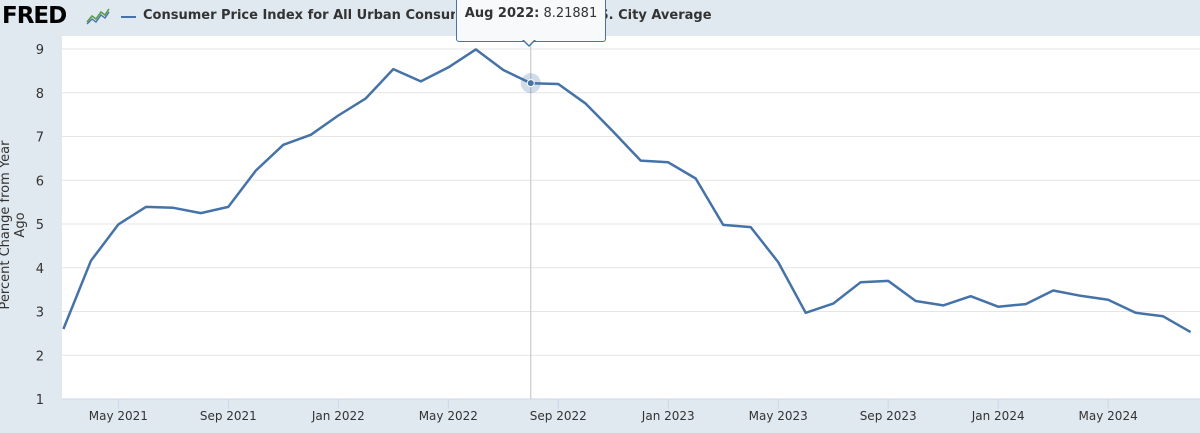 The width and height of the screenshot is (1200, 433). Describe the element at coordinates (668, 416) in the screenshot. I see `x-tick-label: Jan 2023` at that location.